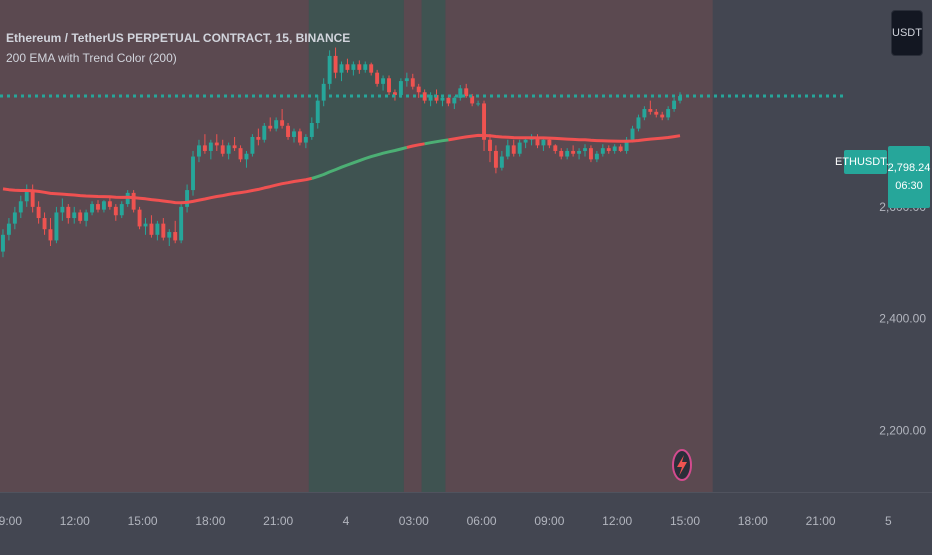 Image resolution: width=932 pixels, height=555 pixels. I want to click on currency-button: USDT, so click(907, 33).